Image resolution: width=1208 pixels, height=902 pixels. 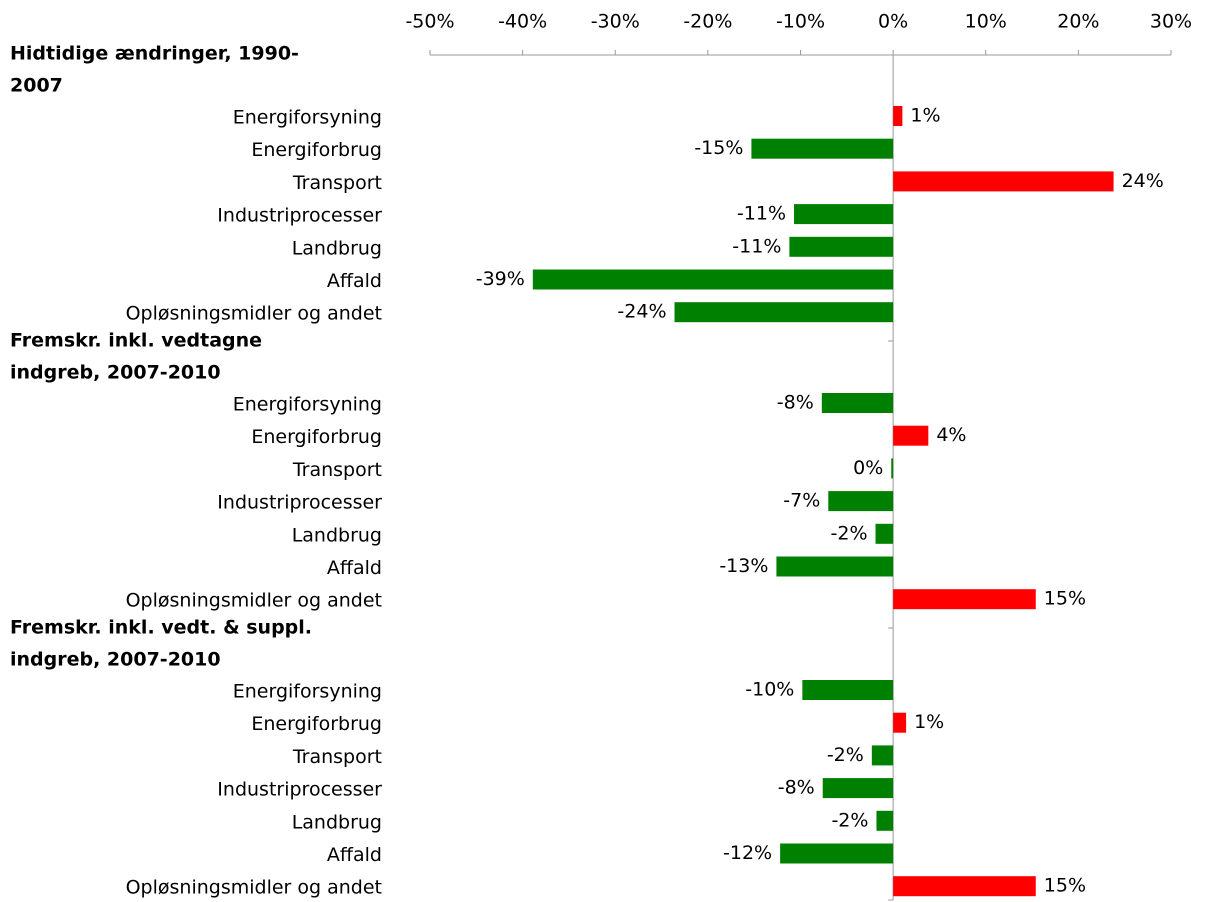 What do you see at coordinates (743, 566) in the screenshot?
I see `value-label: -13%` at bounding box center [743, 566].